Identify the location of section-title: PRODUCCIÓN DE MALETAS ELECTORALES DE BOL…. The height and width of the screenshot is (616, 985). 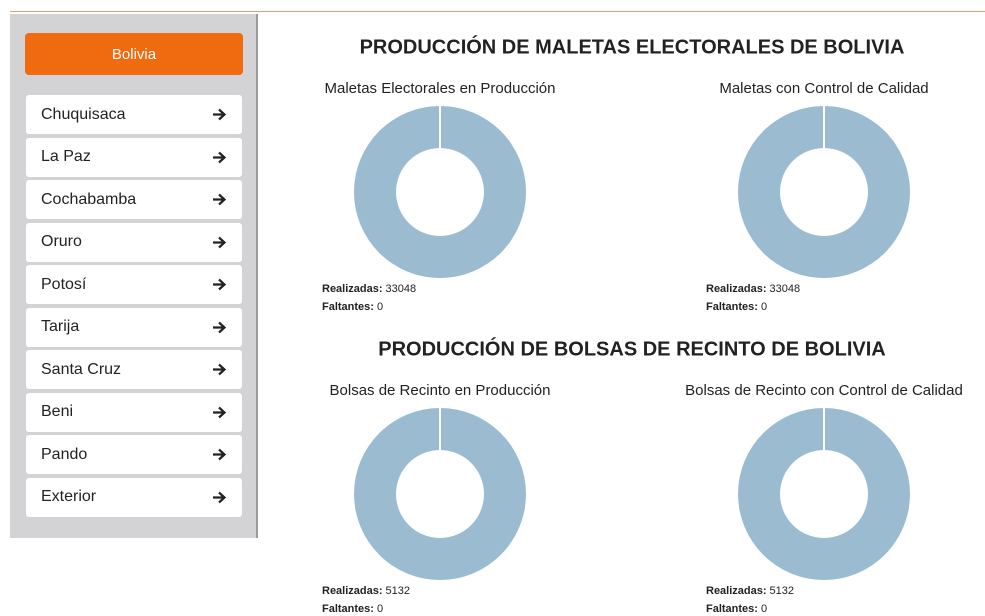
(632, 46).